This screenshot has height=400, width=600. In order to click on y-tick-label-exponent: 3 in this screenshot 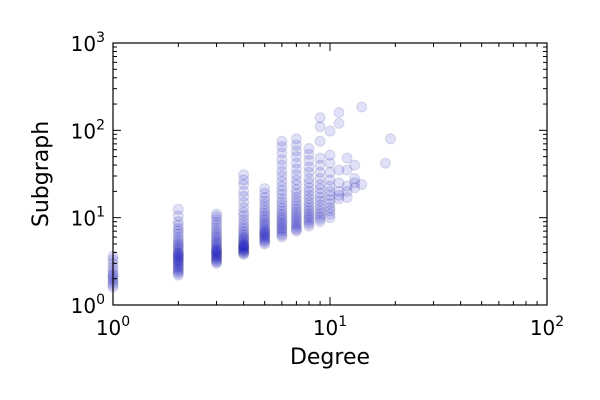, I will do `click(100, 38)`.